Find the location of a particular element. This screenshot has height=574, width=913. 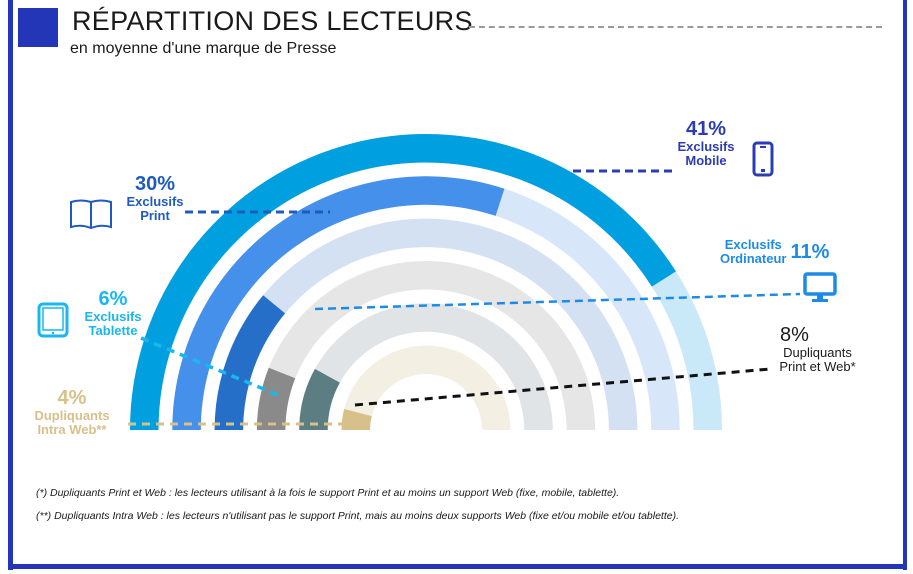

label-ordinateur-value: 11% is located at coordinates (810, 252).